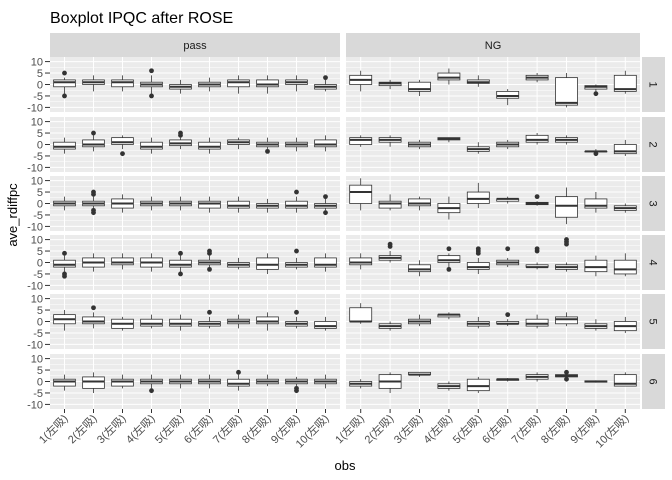 The image size is (672, 480). Describe the element at coordinates (653, 262) in the screenshot. I see `row-label-4: 4` at that location.